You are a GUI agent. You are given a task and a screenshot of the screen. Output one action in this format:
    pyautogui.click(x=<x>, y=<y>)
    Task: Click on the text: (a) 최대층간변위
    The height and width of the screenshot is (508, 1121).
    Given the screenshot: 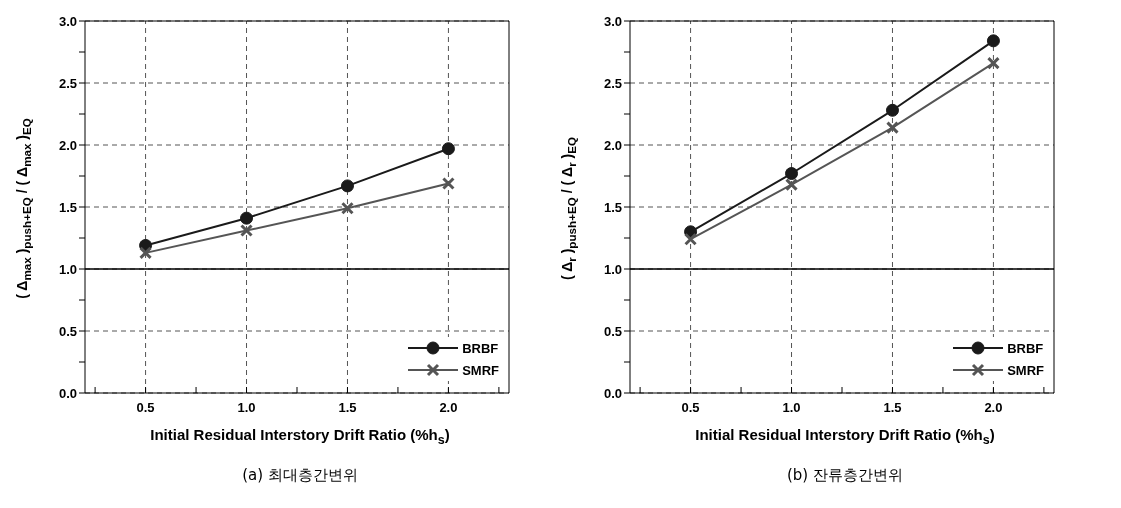 What is the action you would take?
    pyautogui.click(x=300, y=475)
    